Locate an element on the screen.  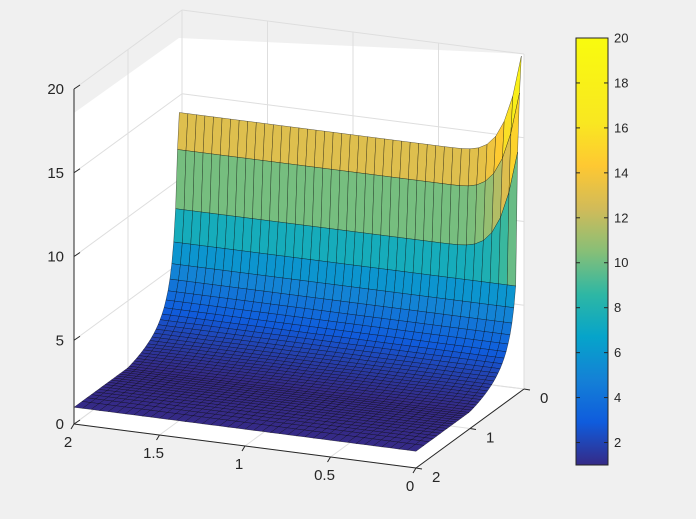
colorbar-tick-label: 20 is located at coordinates (621, 38).